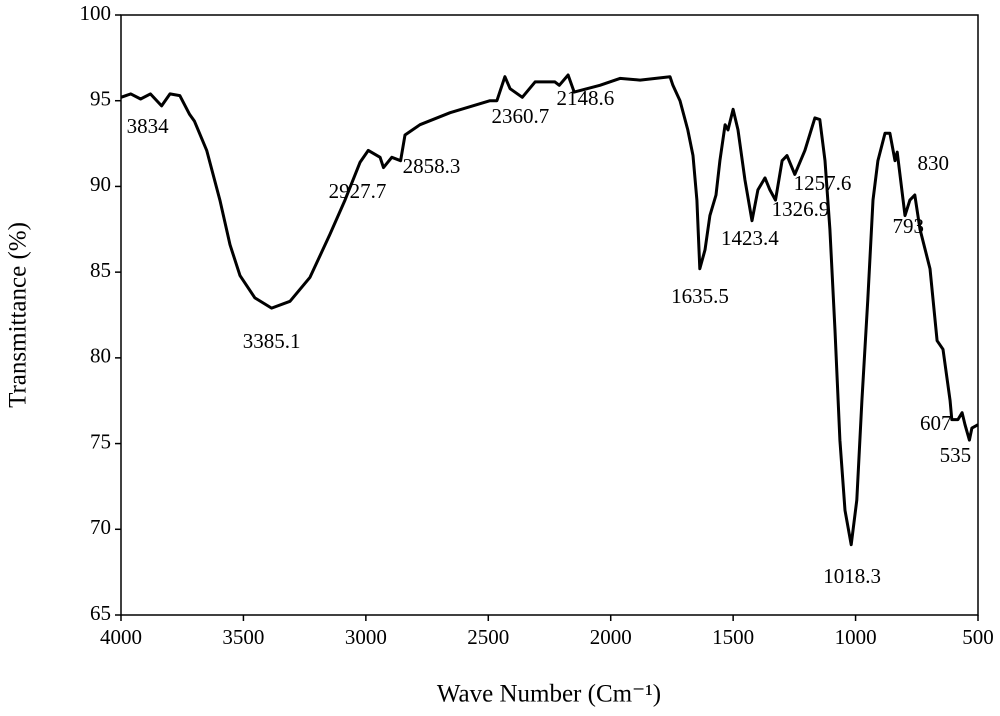 This screenshot has width=1000, height=716. What do you see at coordinates (956, 455) in the screenshot?
I see `peak-label: 535` at bounding box center [956, 455].